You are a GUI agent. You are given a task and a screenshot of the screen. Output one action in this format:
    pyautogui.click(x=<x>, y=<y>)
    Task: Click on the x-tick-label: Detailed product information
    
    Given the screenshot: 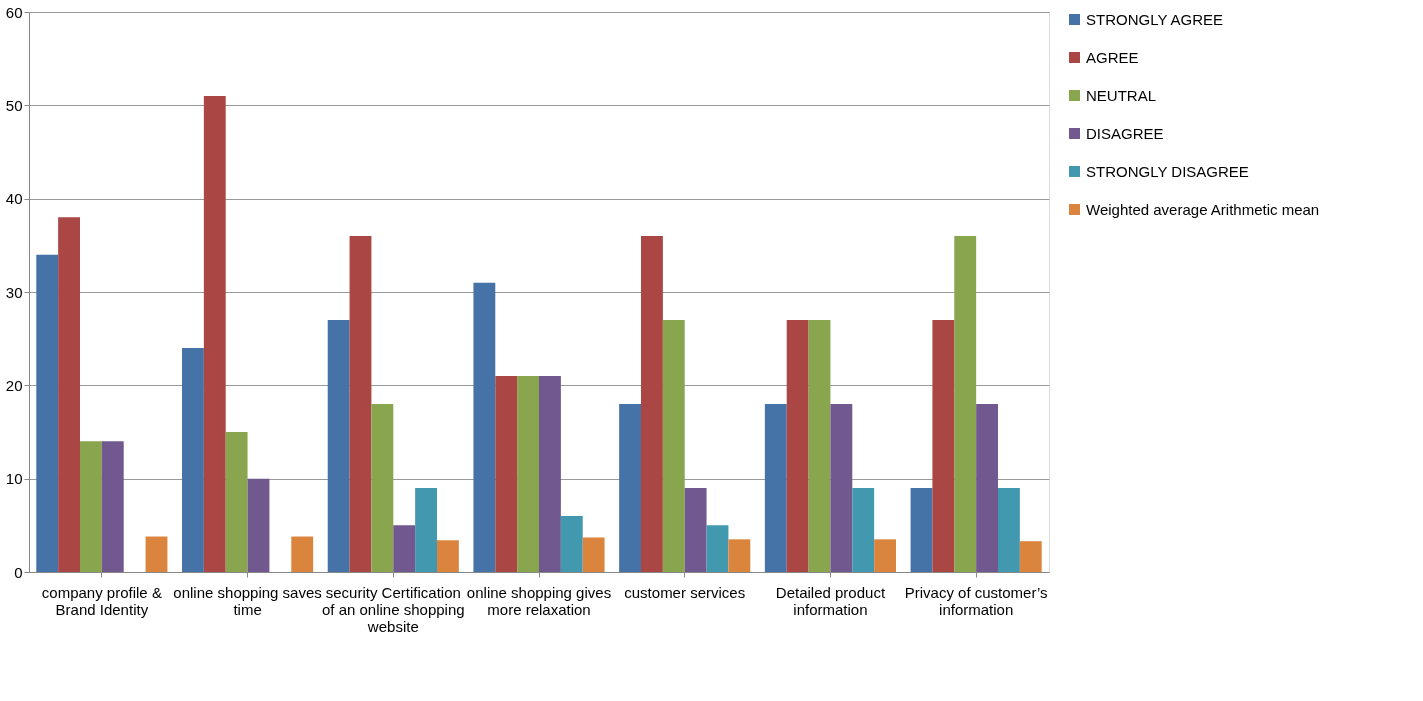 What is the action you would take?
    pyautogui.click(x=830, y=600)
    